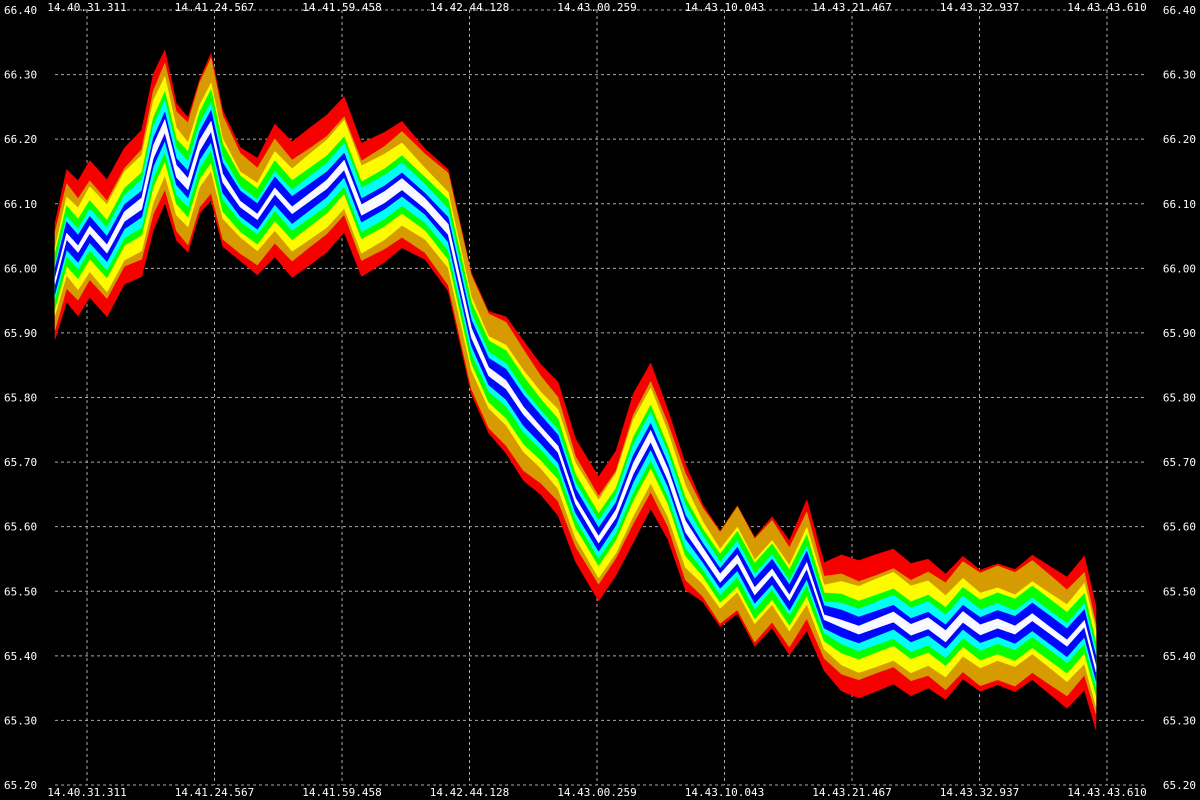 The width and height of the screenshot is (1200, 800). I want to click on y-tick-label-right: 66.40, so click(1179, 10).